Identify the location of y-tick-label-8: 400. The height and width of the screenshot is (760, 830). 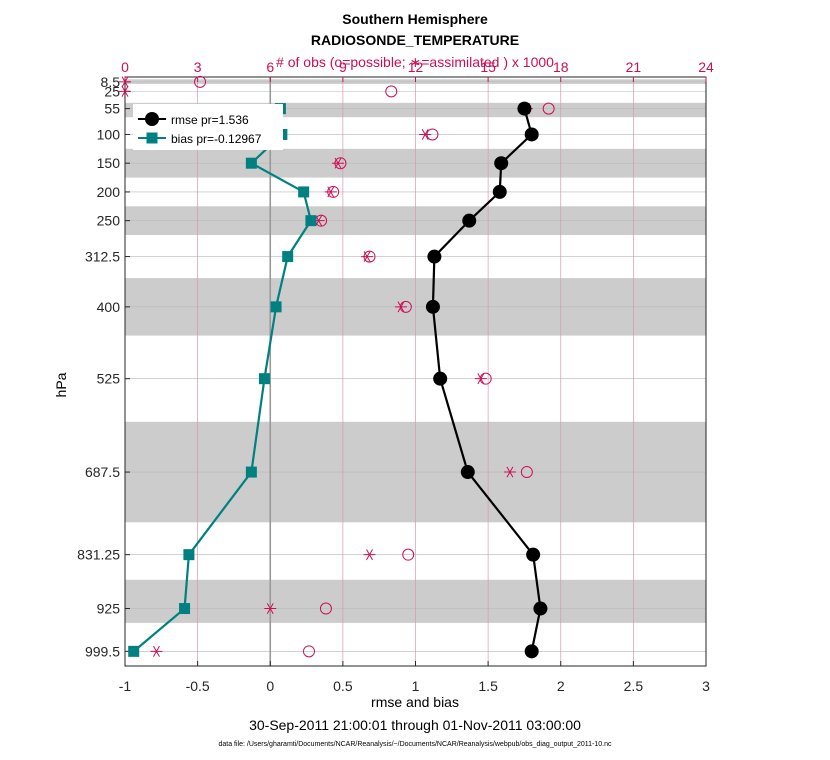
(109, 307).